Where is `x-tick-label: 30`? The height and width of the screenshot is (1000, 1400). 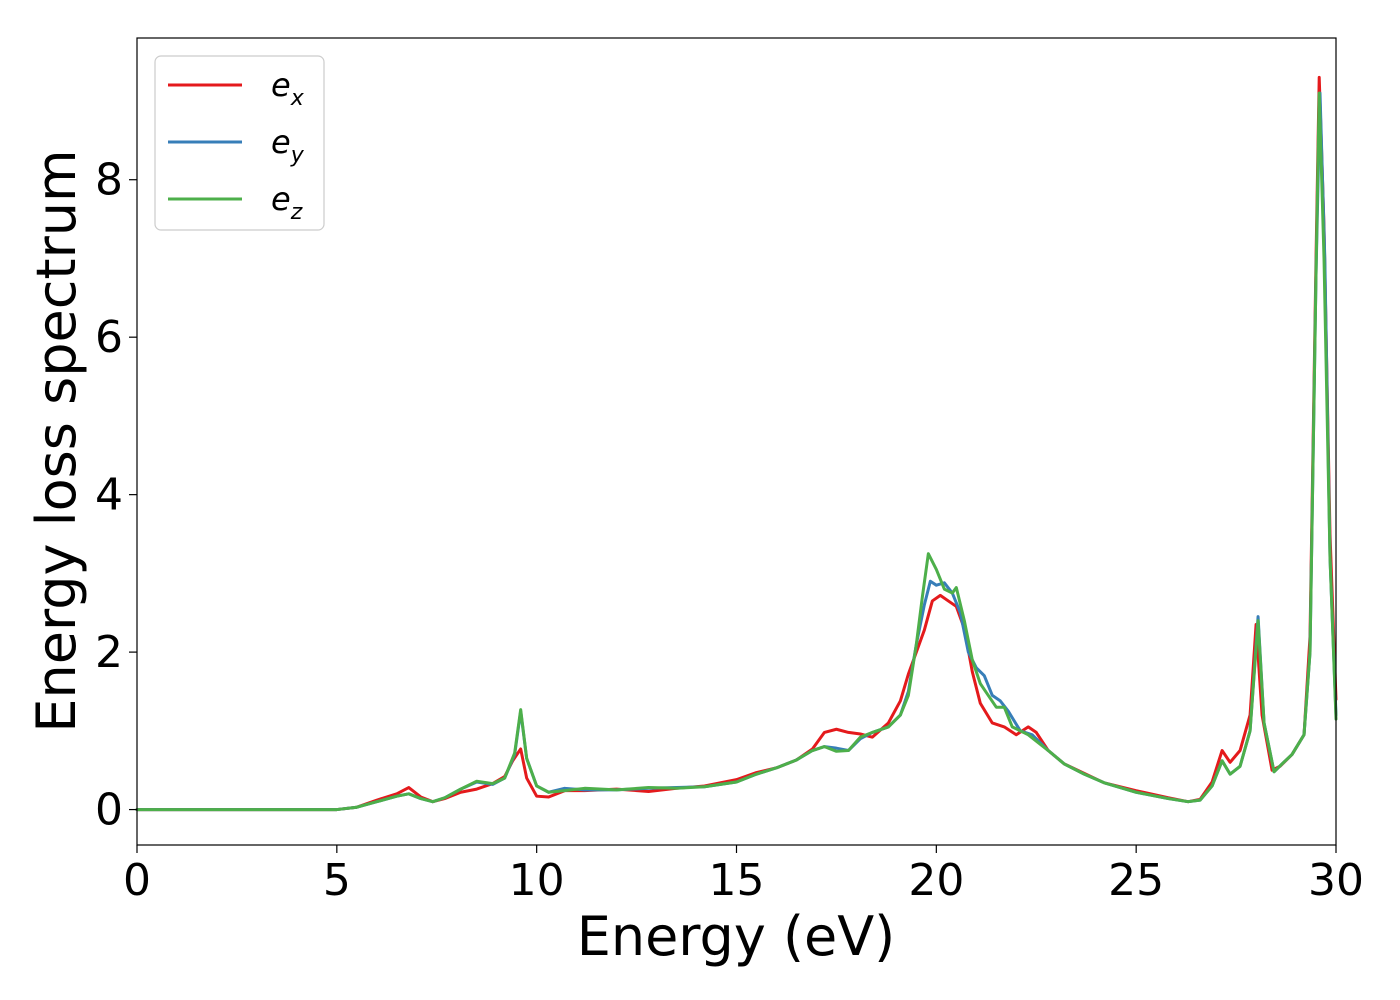
x-tick-label: 30 is located at coordinates (1336, 880).